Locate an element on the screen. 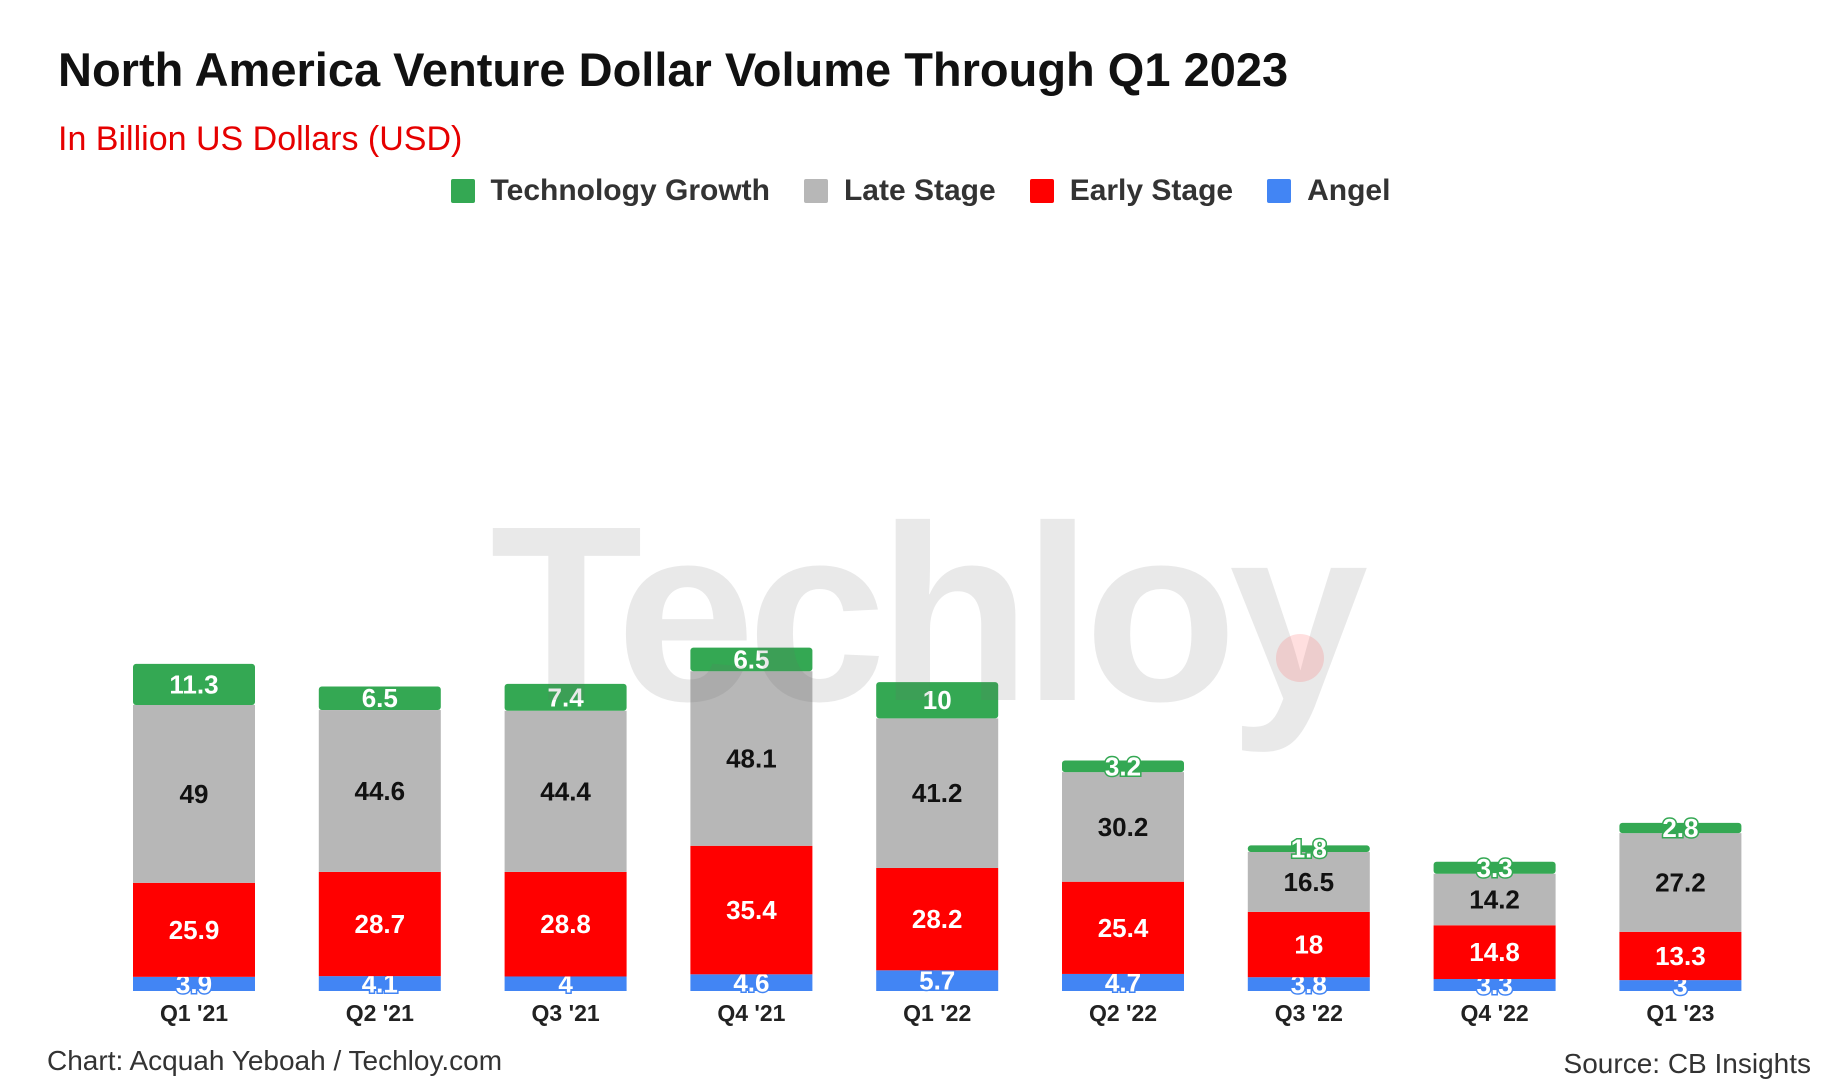 This screenshot has height=1091, width=1841. data-label-technology-growth-q2-21: 6.5 is located at coordinates (380, 698).